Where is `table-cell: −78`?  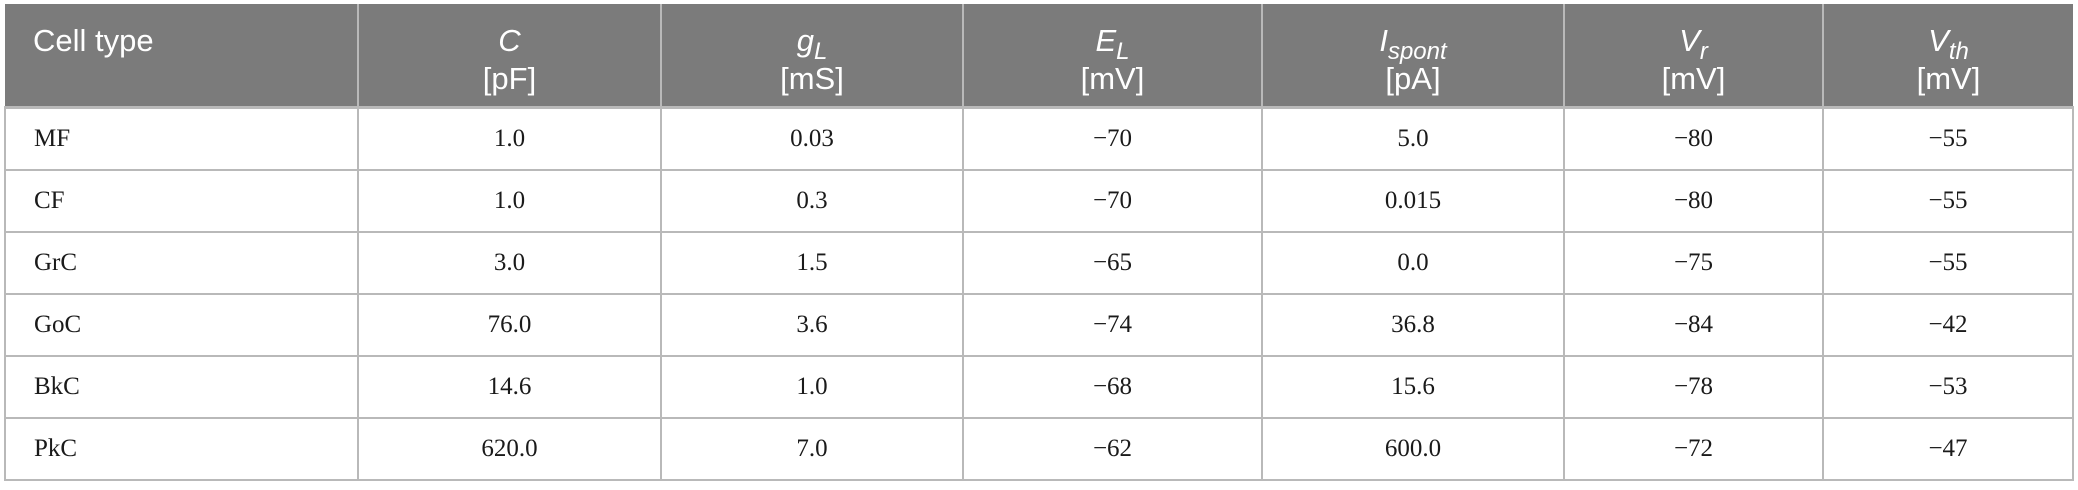
table-cell: −78 is located at coordinates (1694, 387).